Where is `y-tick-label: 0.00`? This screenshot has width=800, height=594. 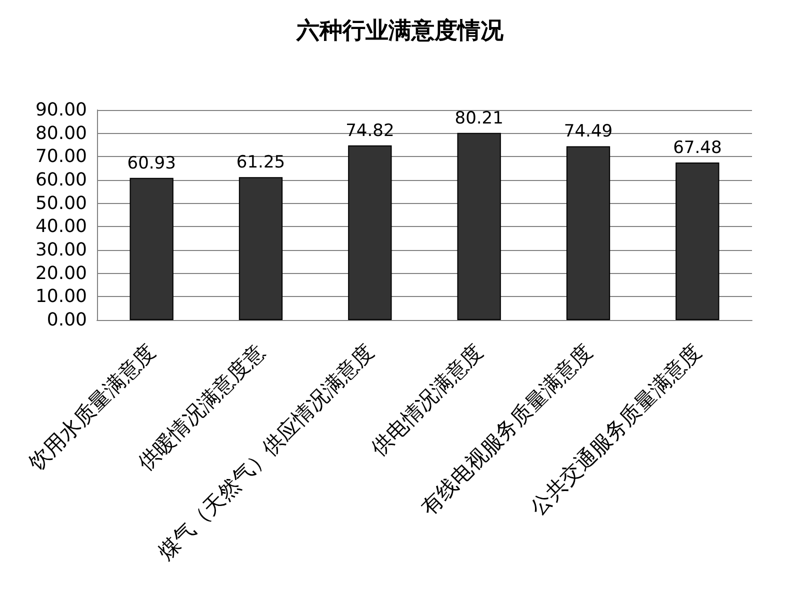
y-tick-label: 0.00 is located at coordinates (66, 320).